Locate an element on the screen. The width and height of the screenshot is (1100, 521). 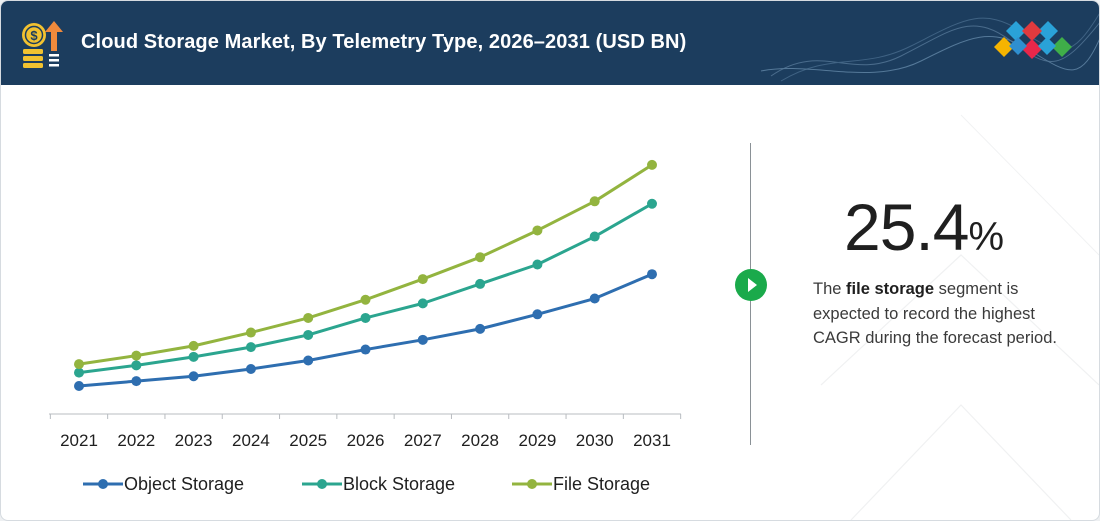
cagr-number: 25.4 is located at coordinates (906, 227).